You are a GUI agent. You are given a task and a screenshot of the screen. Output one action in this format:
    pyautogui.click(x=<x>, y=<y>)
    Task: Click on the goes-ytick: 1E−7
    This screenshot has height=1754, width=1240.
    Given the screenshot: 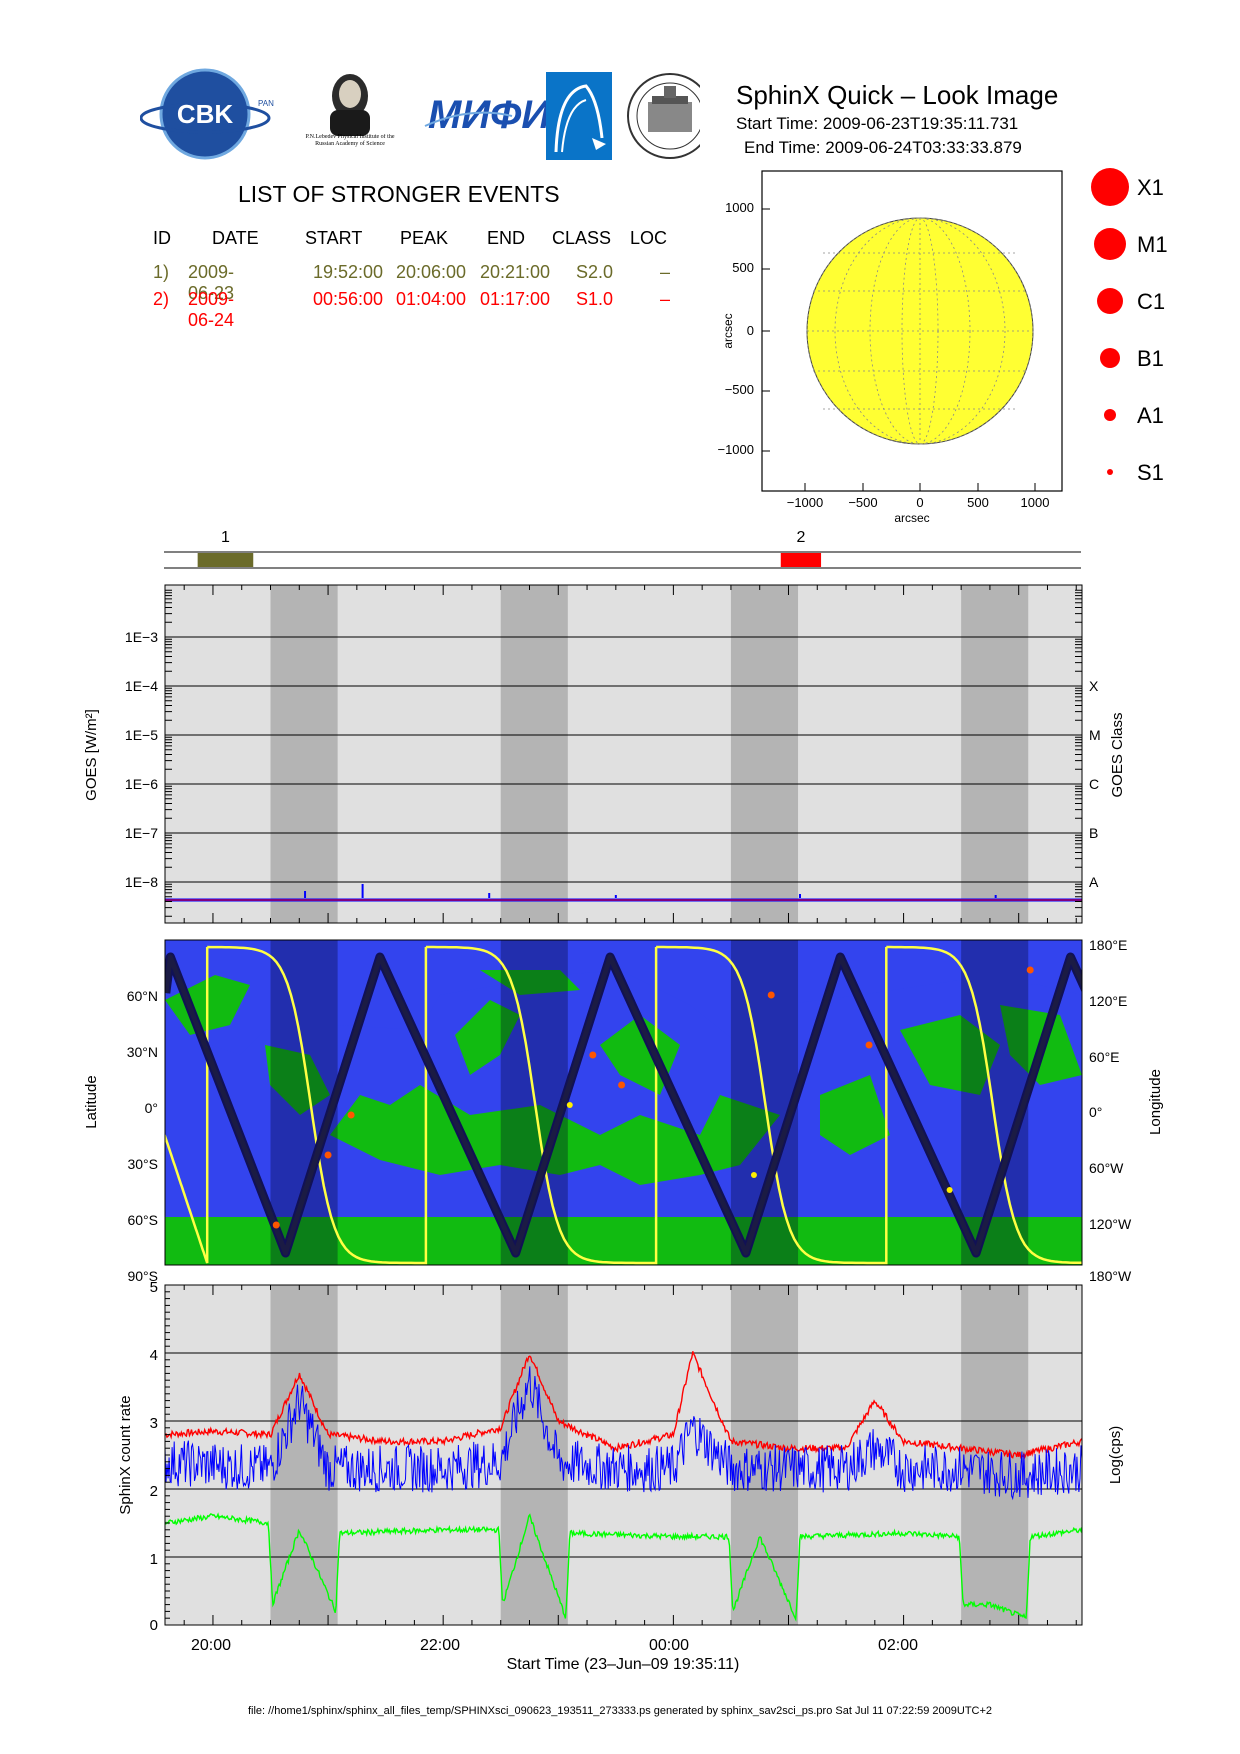 What is the action you would take?
    pyautogui.click(x=141, y=833)
    